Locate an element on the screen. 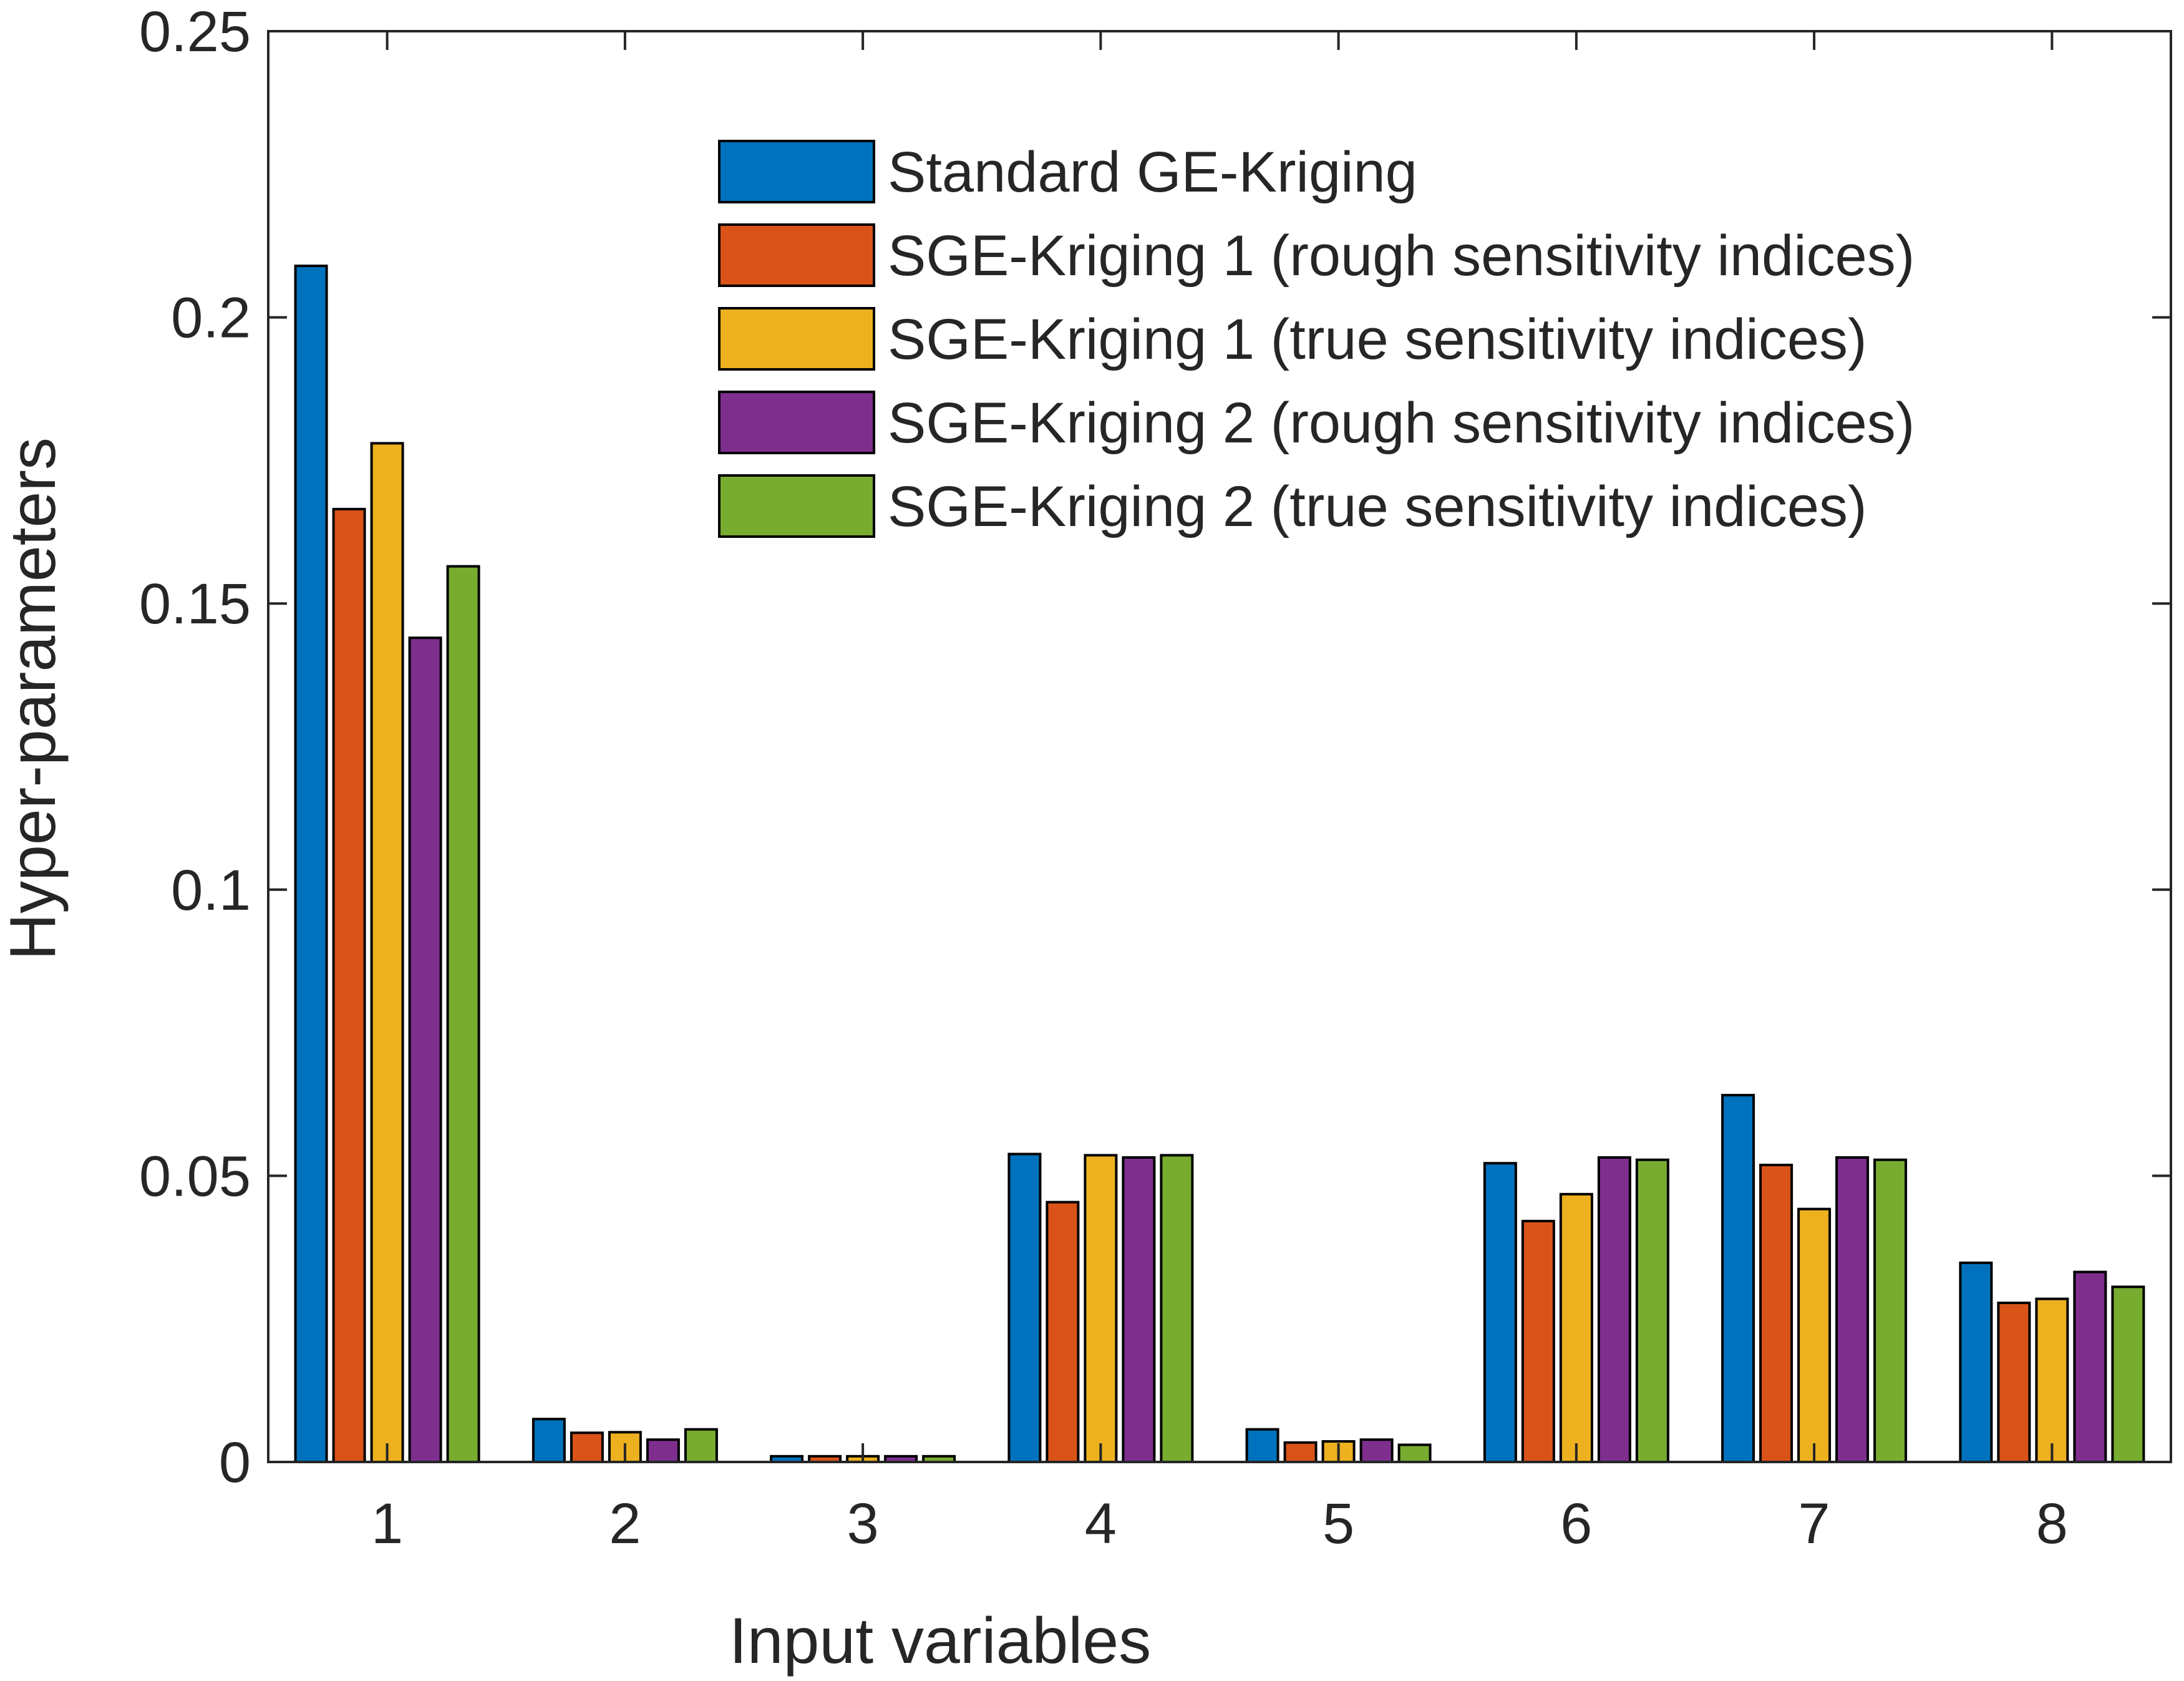 The width and height of the screenshot is (2184, 1681). x-tick-label: 2 is located at coordinates (625, 1524).